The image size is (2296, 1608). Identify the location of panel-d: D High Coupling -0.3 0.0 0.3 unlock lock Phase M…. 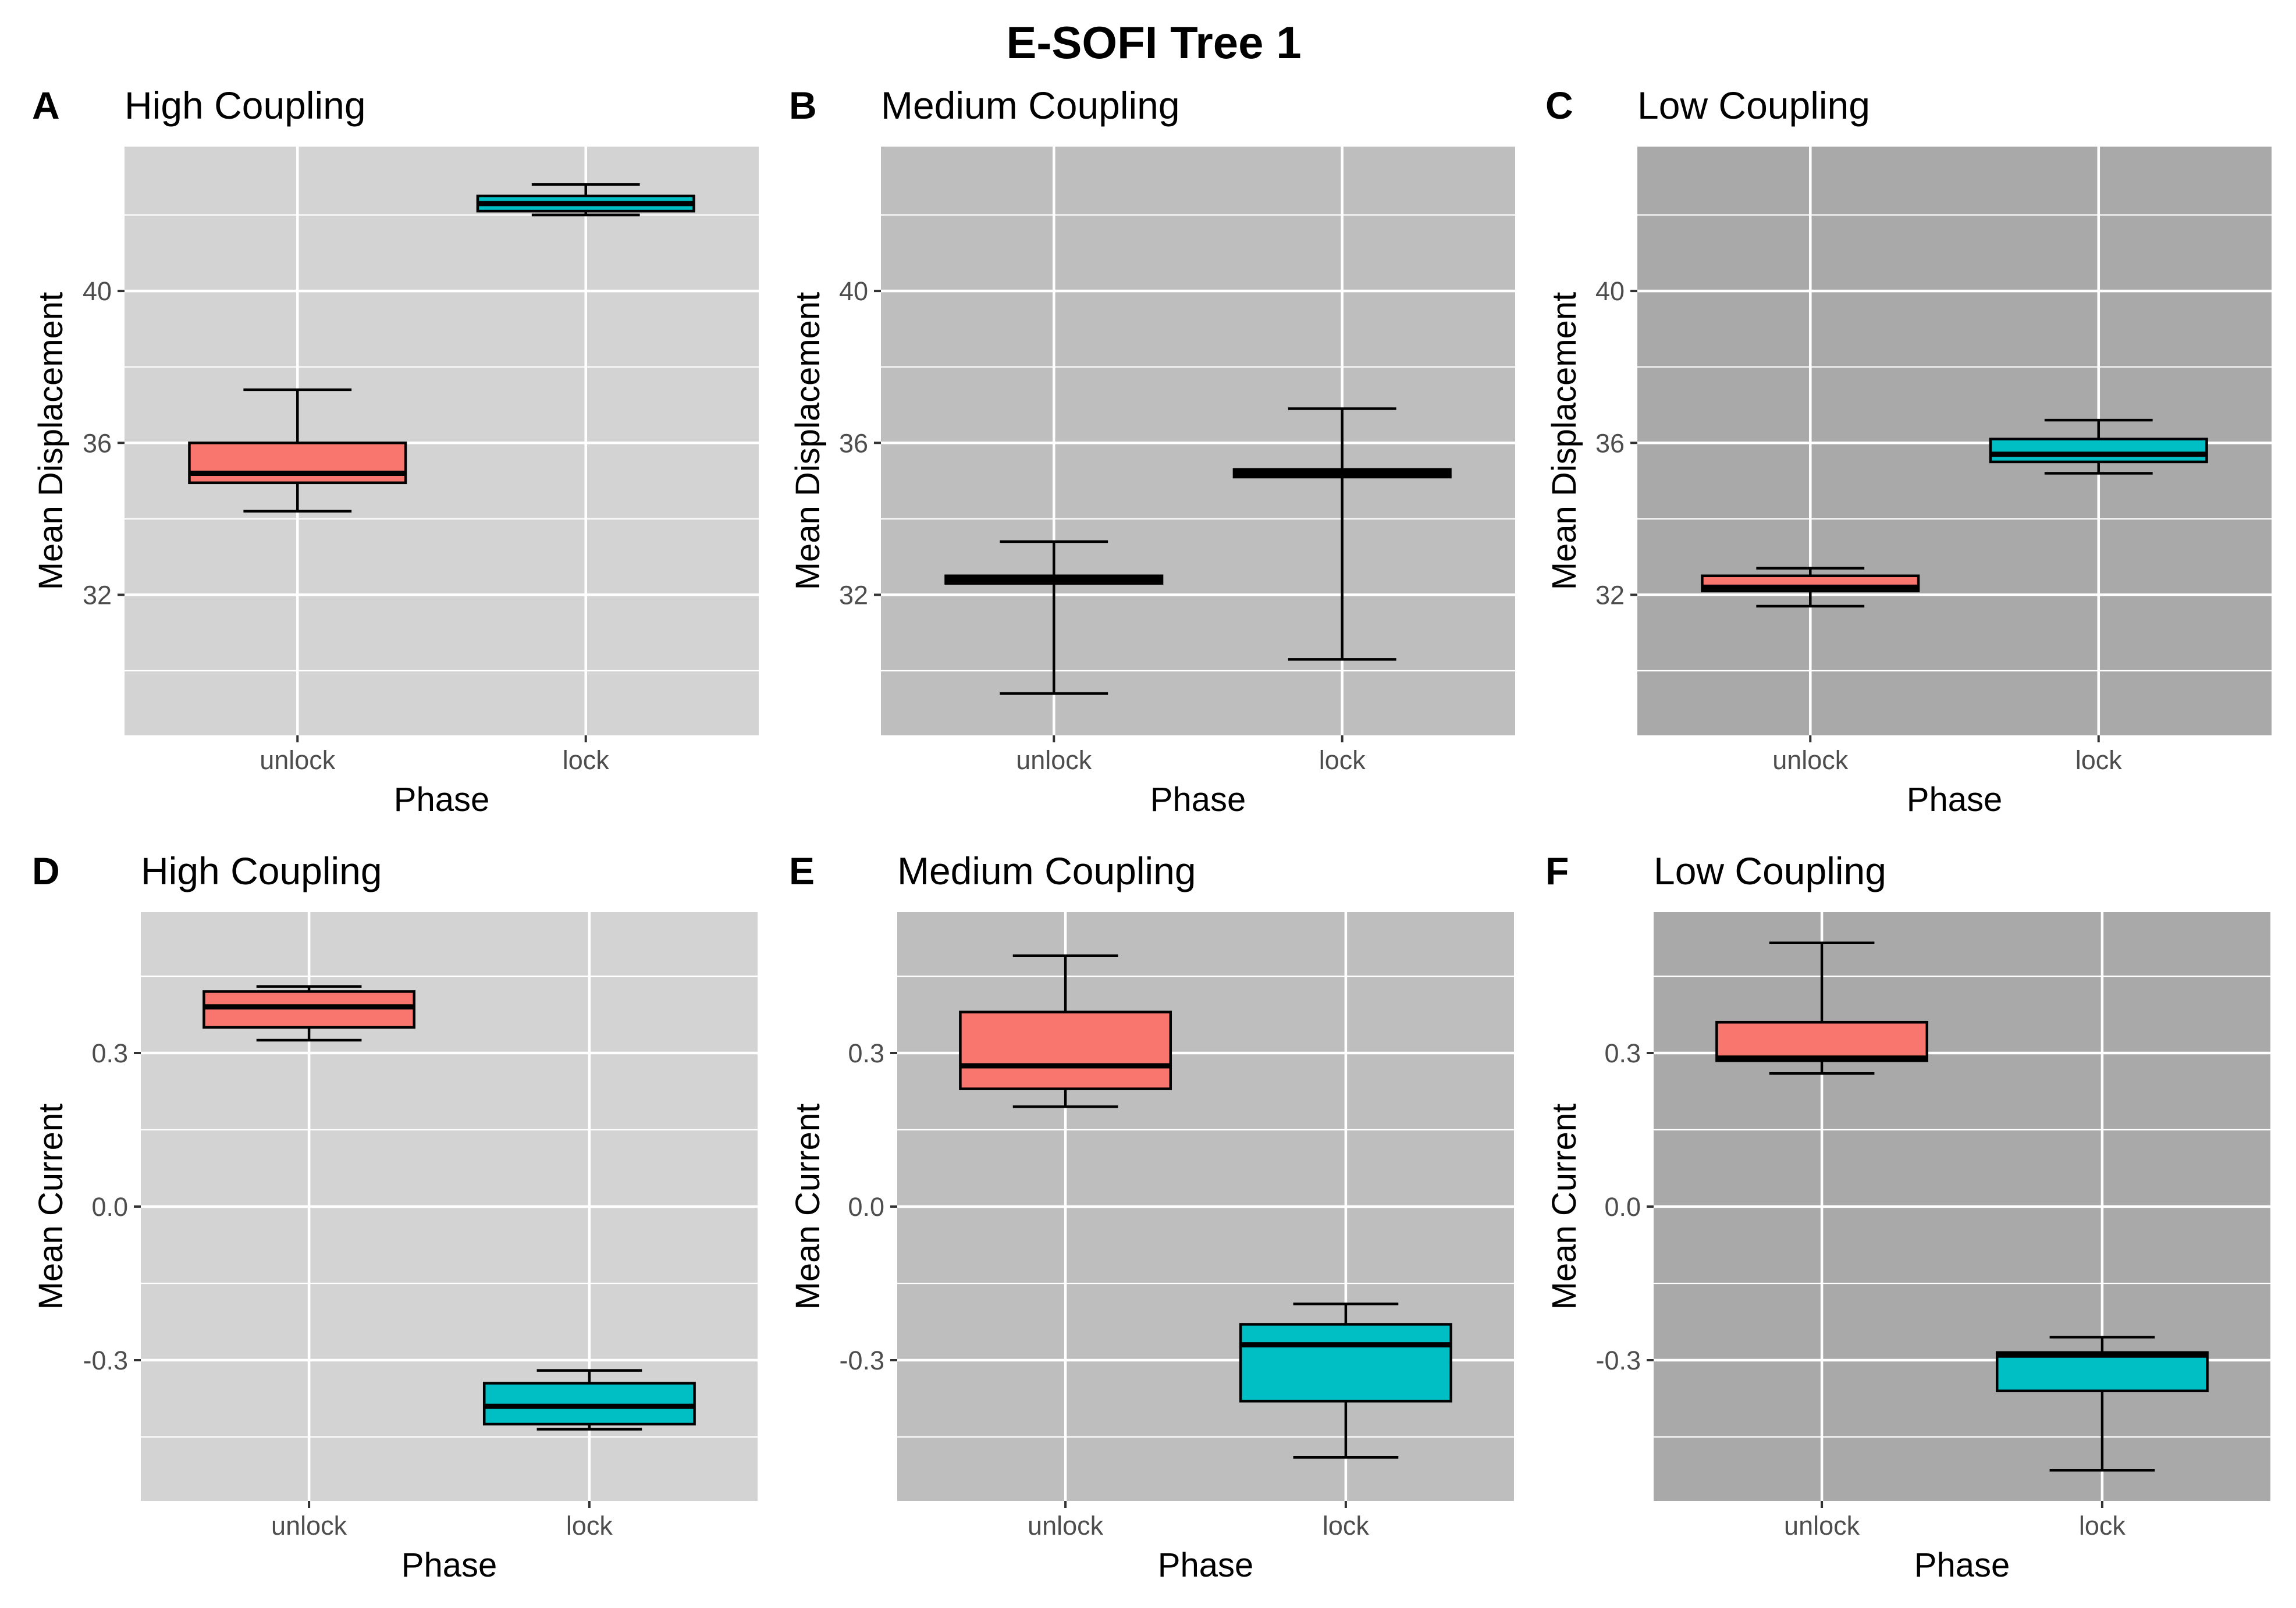
(395, 1216).